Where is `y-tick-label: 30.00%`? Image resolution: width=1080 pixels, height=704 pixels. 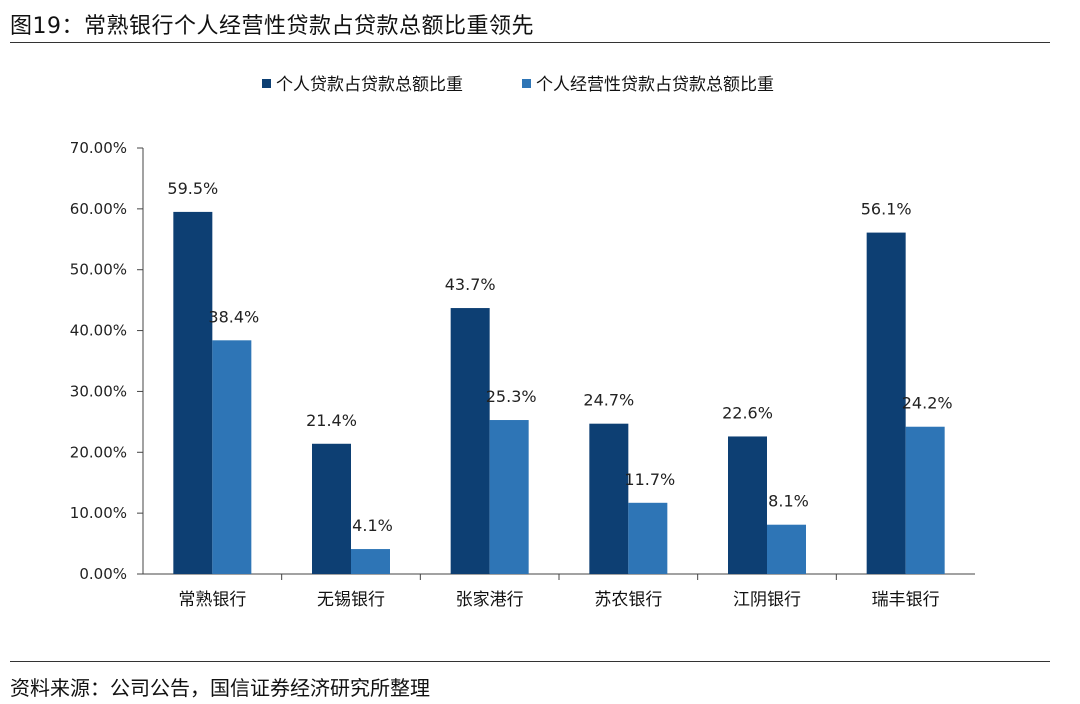
y-tick-label: 30.00% is located at coordinates (98, 391).